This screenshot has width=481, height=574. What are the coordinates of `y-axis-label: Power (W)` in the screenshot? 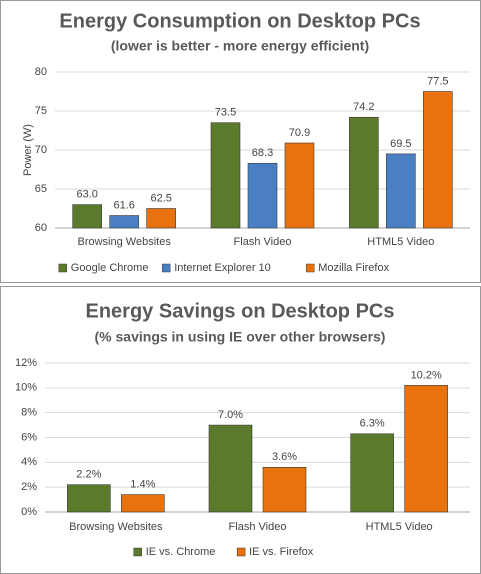 It's located at (28, 150).